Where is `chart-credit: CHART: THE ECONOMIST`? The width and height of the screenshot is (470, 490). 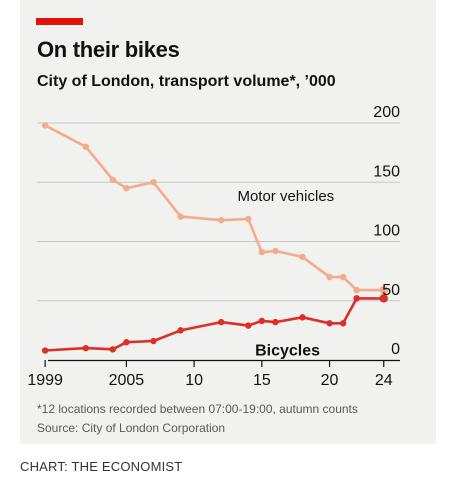 chart-credit: CHART: THE ECONOMIST is located at coordinates (101, 466).